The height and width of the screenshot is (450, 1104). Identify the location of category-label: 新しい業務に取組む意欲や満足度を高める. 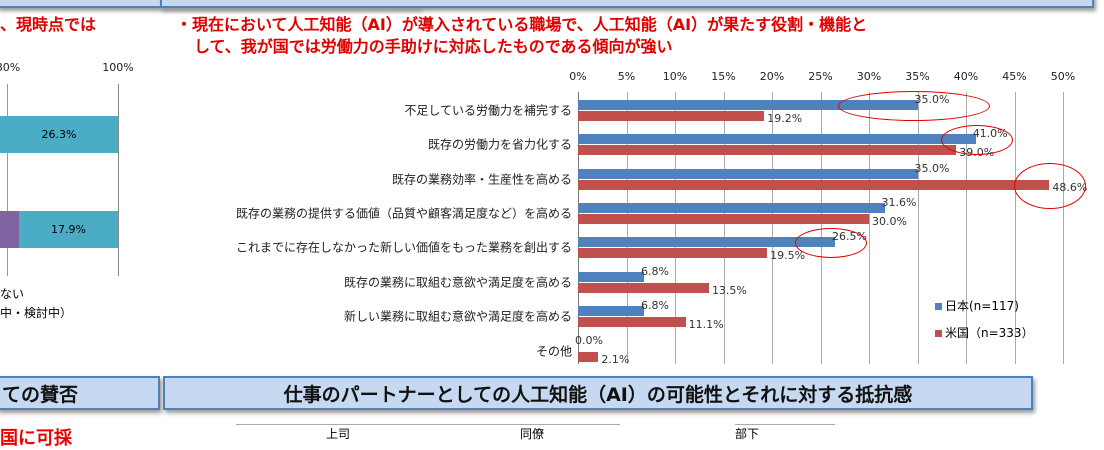
(457, 316).